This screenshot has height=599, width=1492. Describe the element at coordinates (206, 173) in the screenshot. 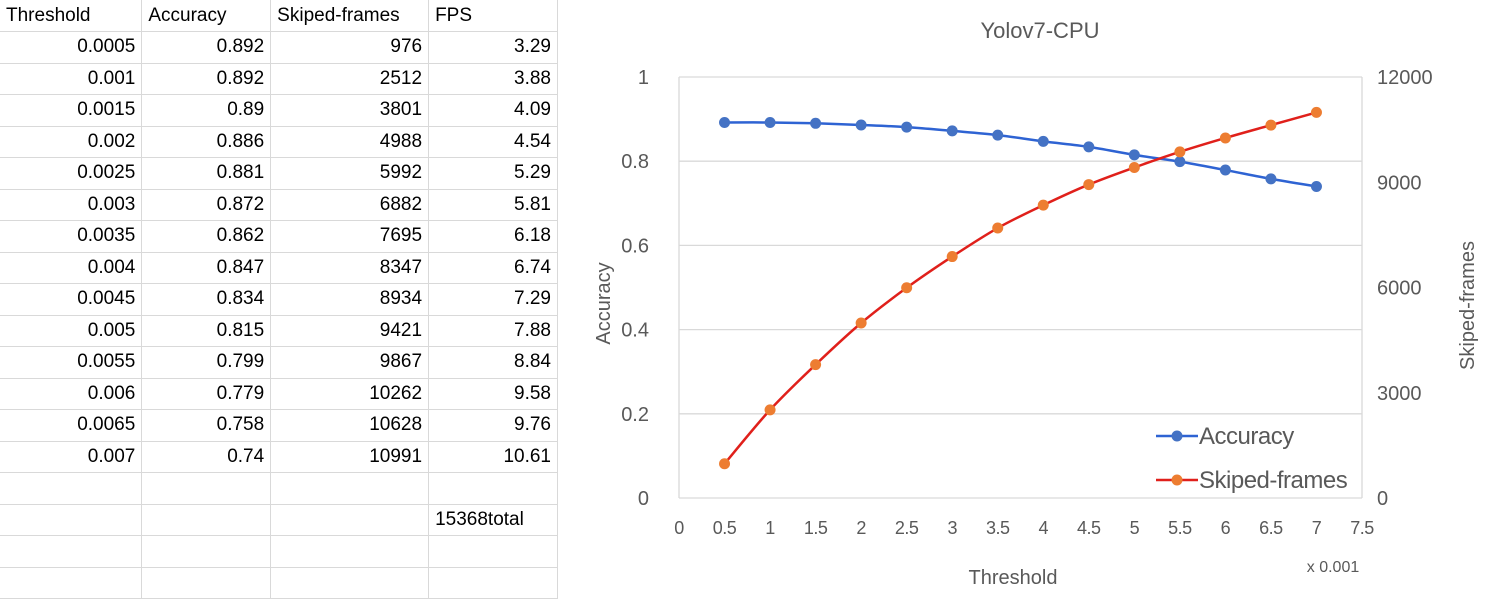

I see `table-cell: 0.881` at that location.